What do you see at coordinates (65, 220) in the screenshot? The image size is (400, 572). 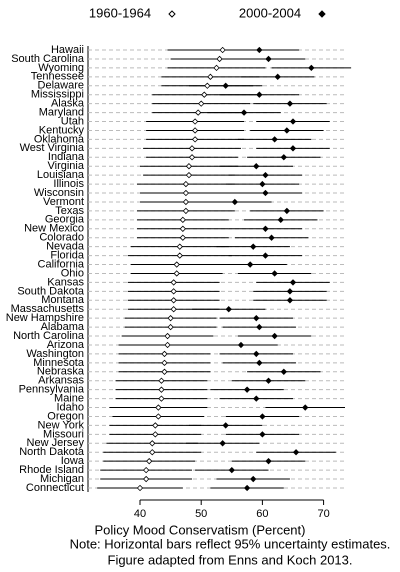 I see `y-tick-label: Georgia` at bounding box center [65, 220].